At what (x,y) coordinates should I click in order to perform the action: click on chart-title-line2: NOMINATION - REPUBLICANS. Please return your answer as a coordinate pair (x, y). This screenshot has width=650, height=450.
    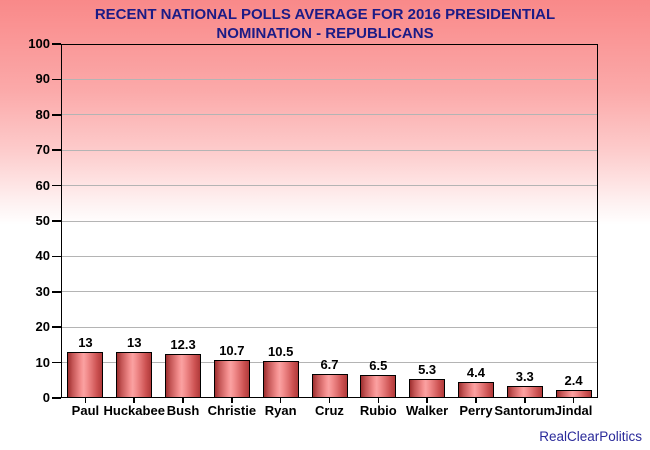
    Looking at the image, I should click on (325, 33).